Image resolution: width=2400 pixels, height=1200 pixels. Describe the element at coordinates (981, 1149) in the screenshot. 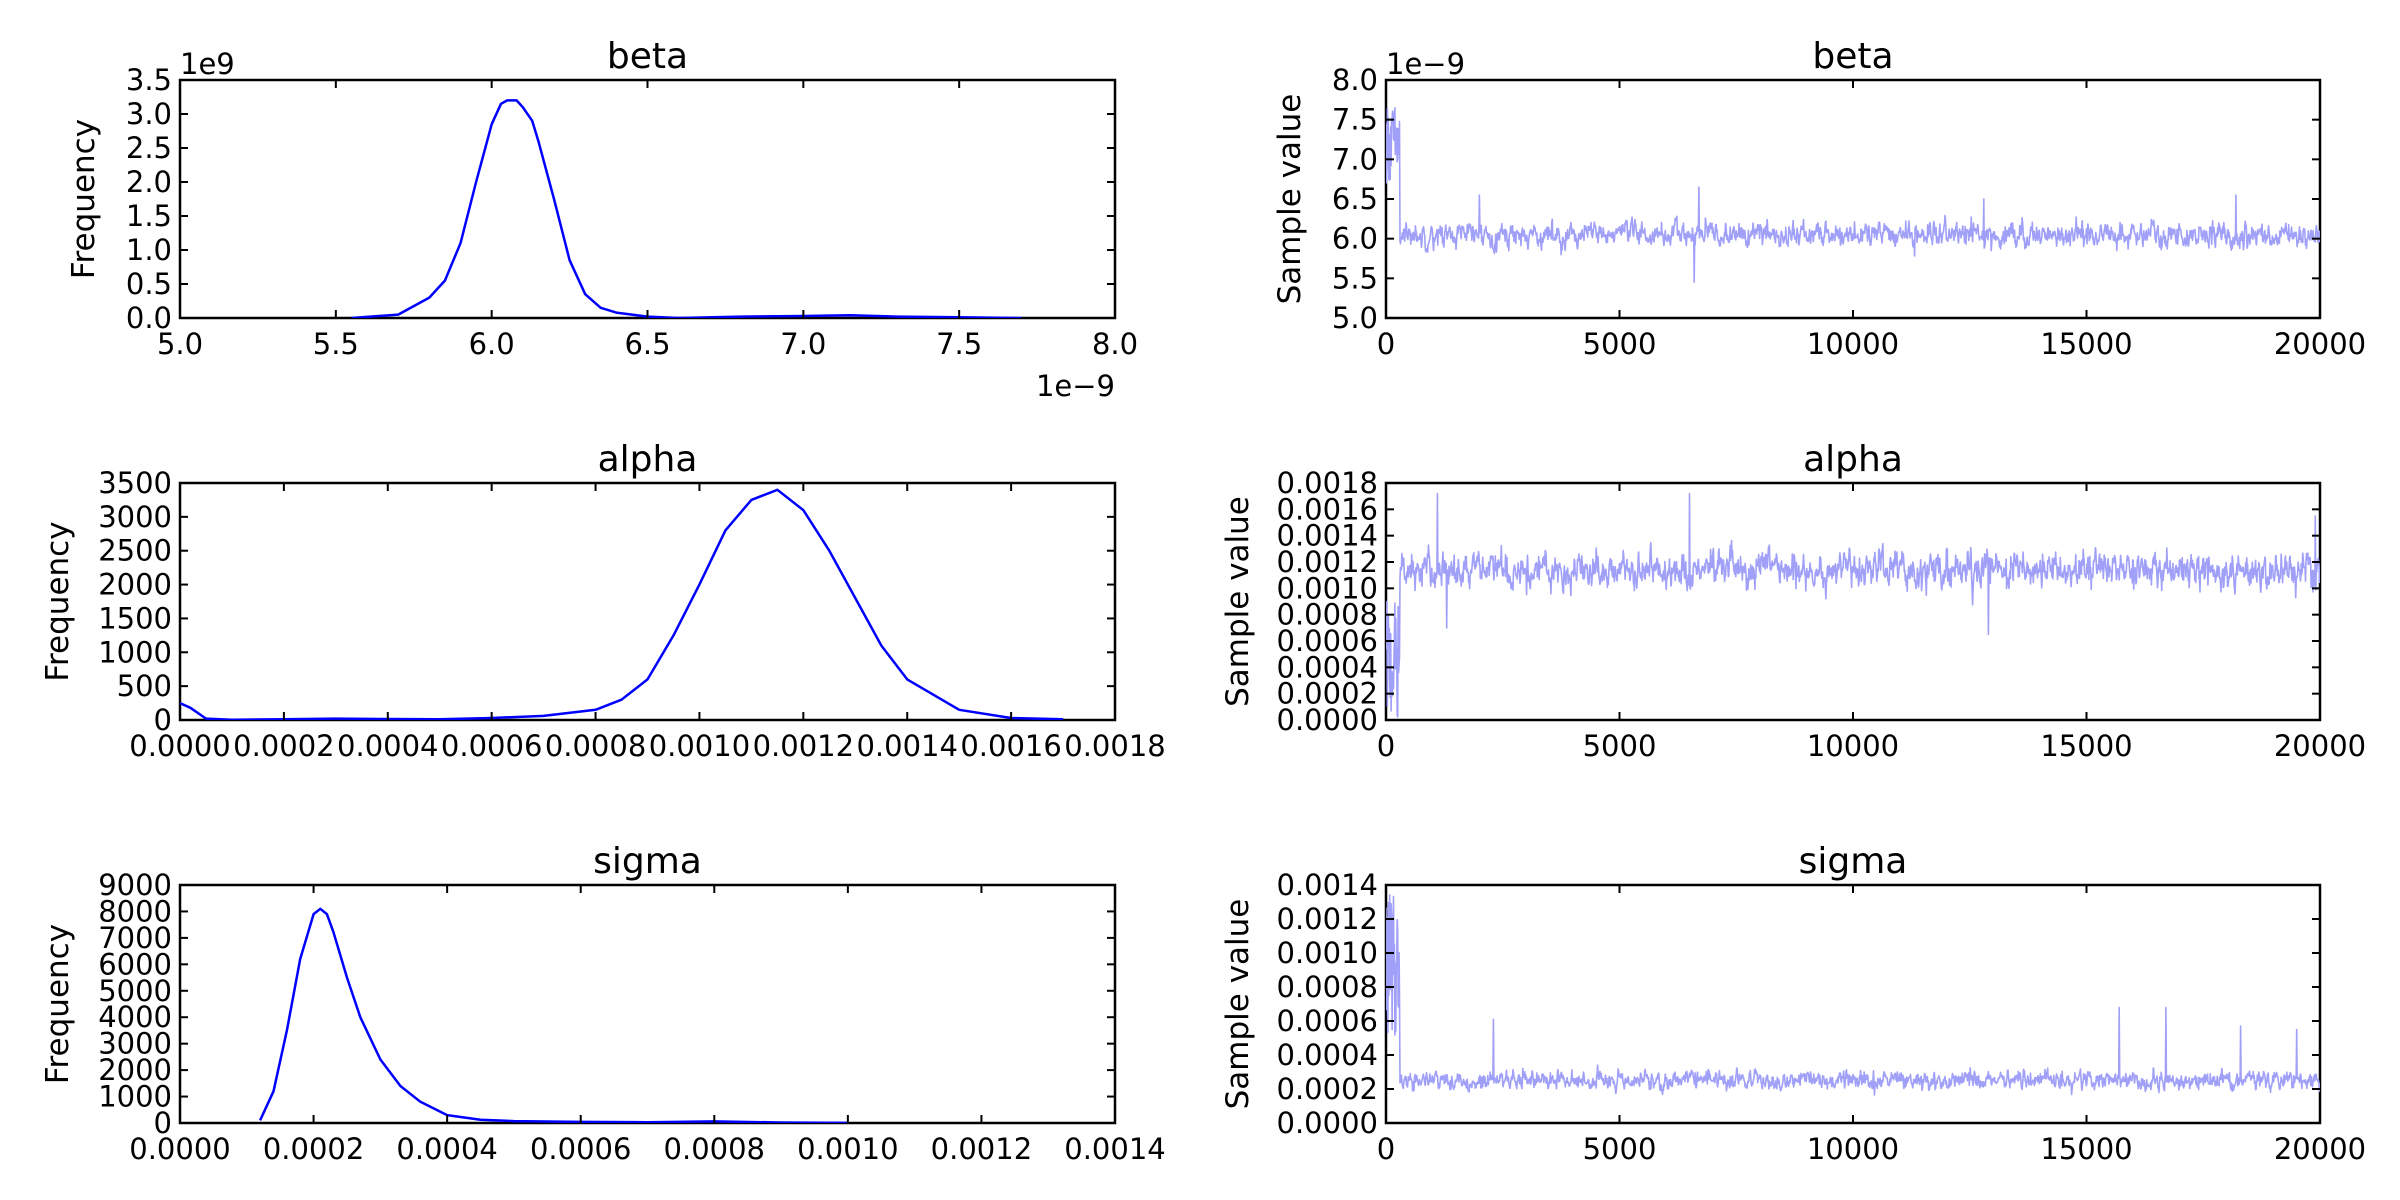

I see `x-tick-label: 0.0012` at that location.